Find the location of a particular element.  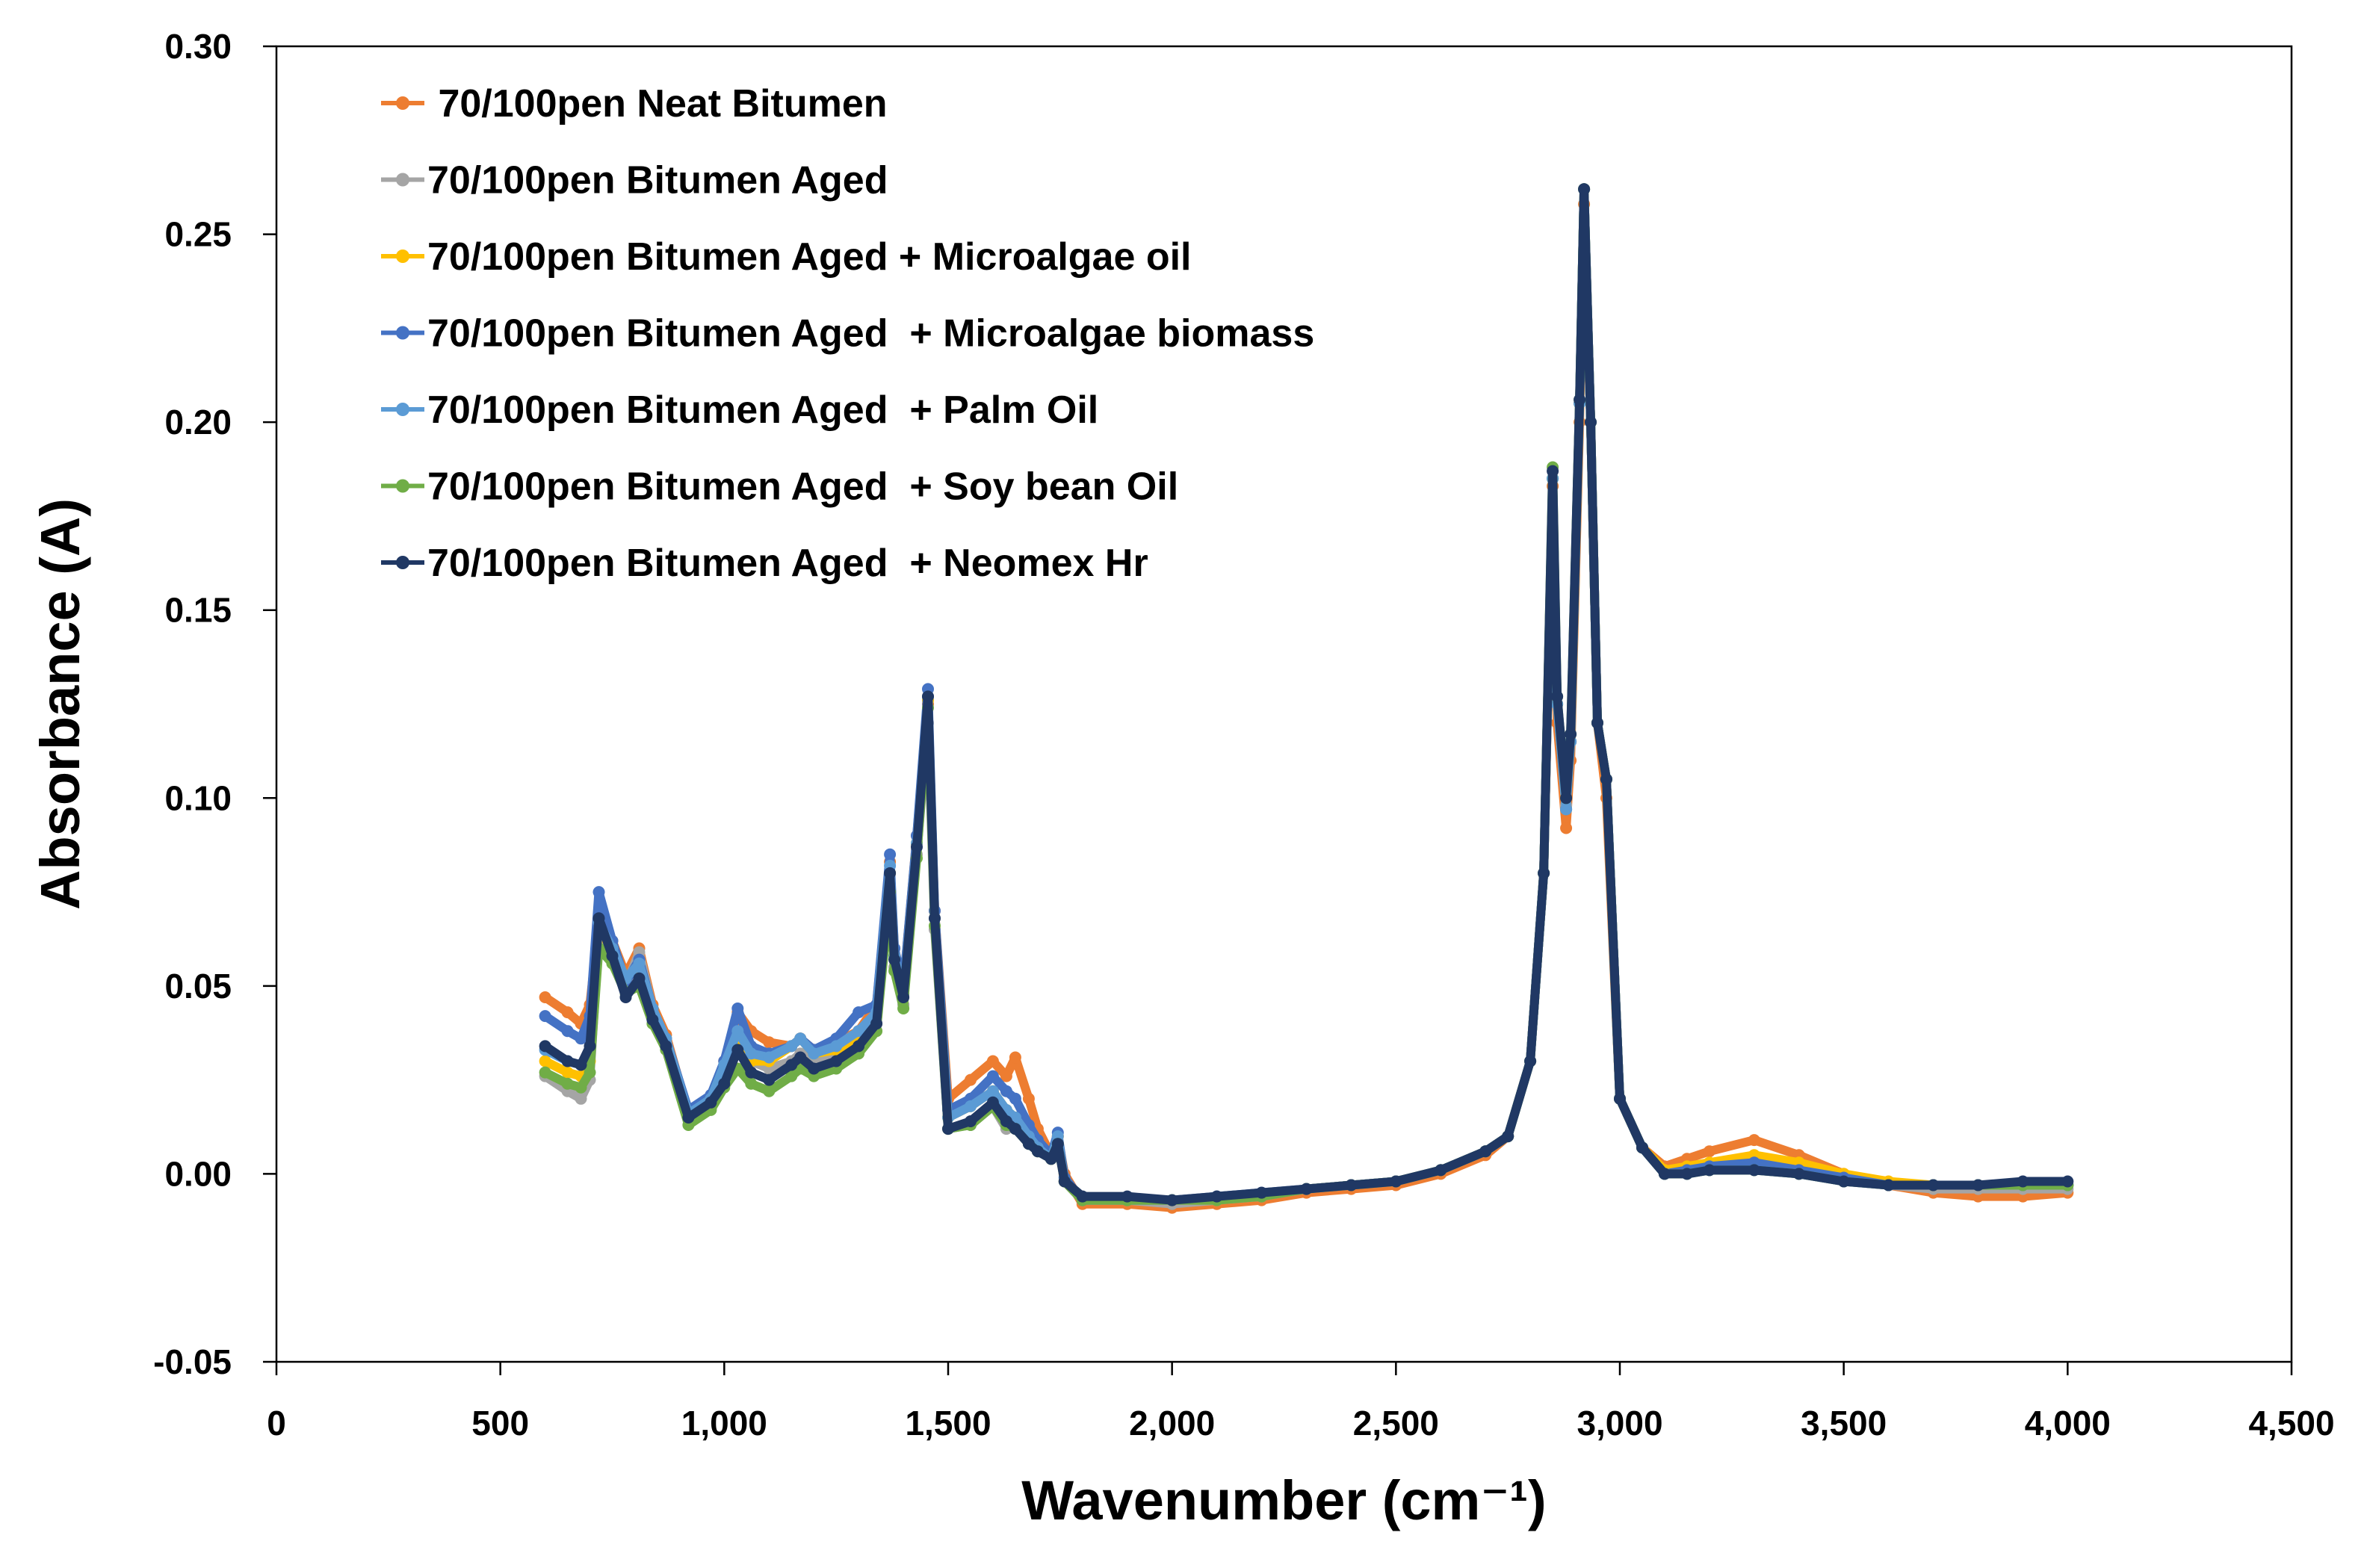

x-tick-label: 3,000 is located at coordinates (1619, 1423).